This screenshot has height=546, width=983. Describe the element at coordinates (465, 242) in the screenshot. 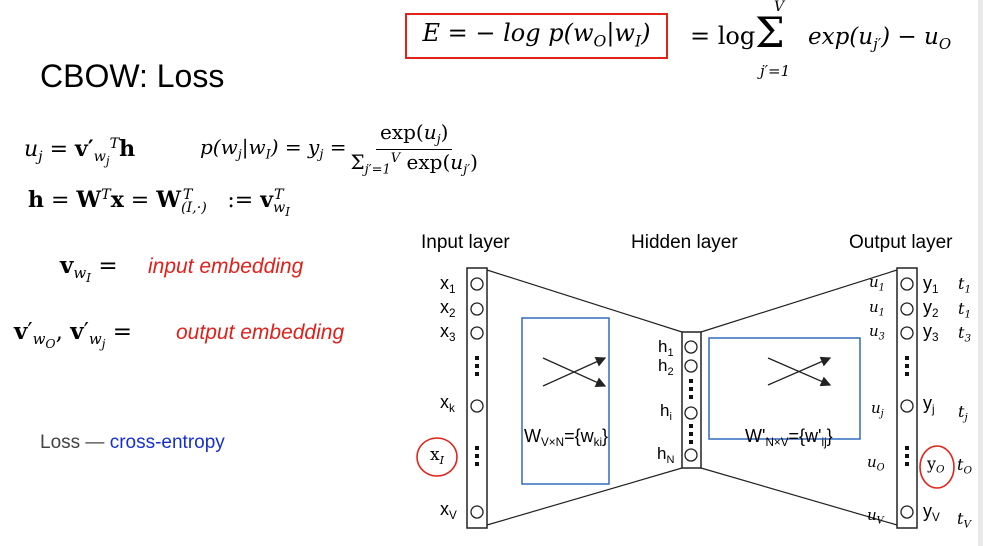

I see `input-layer-label: Input layer` at that location.